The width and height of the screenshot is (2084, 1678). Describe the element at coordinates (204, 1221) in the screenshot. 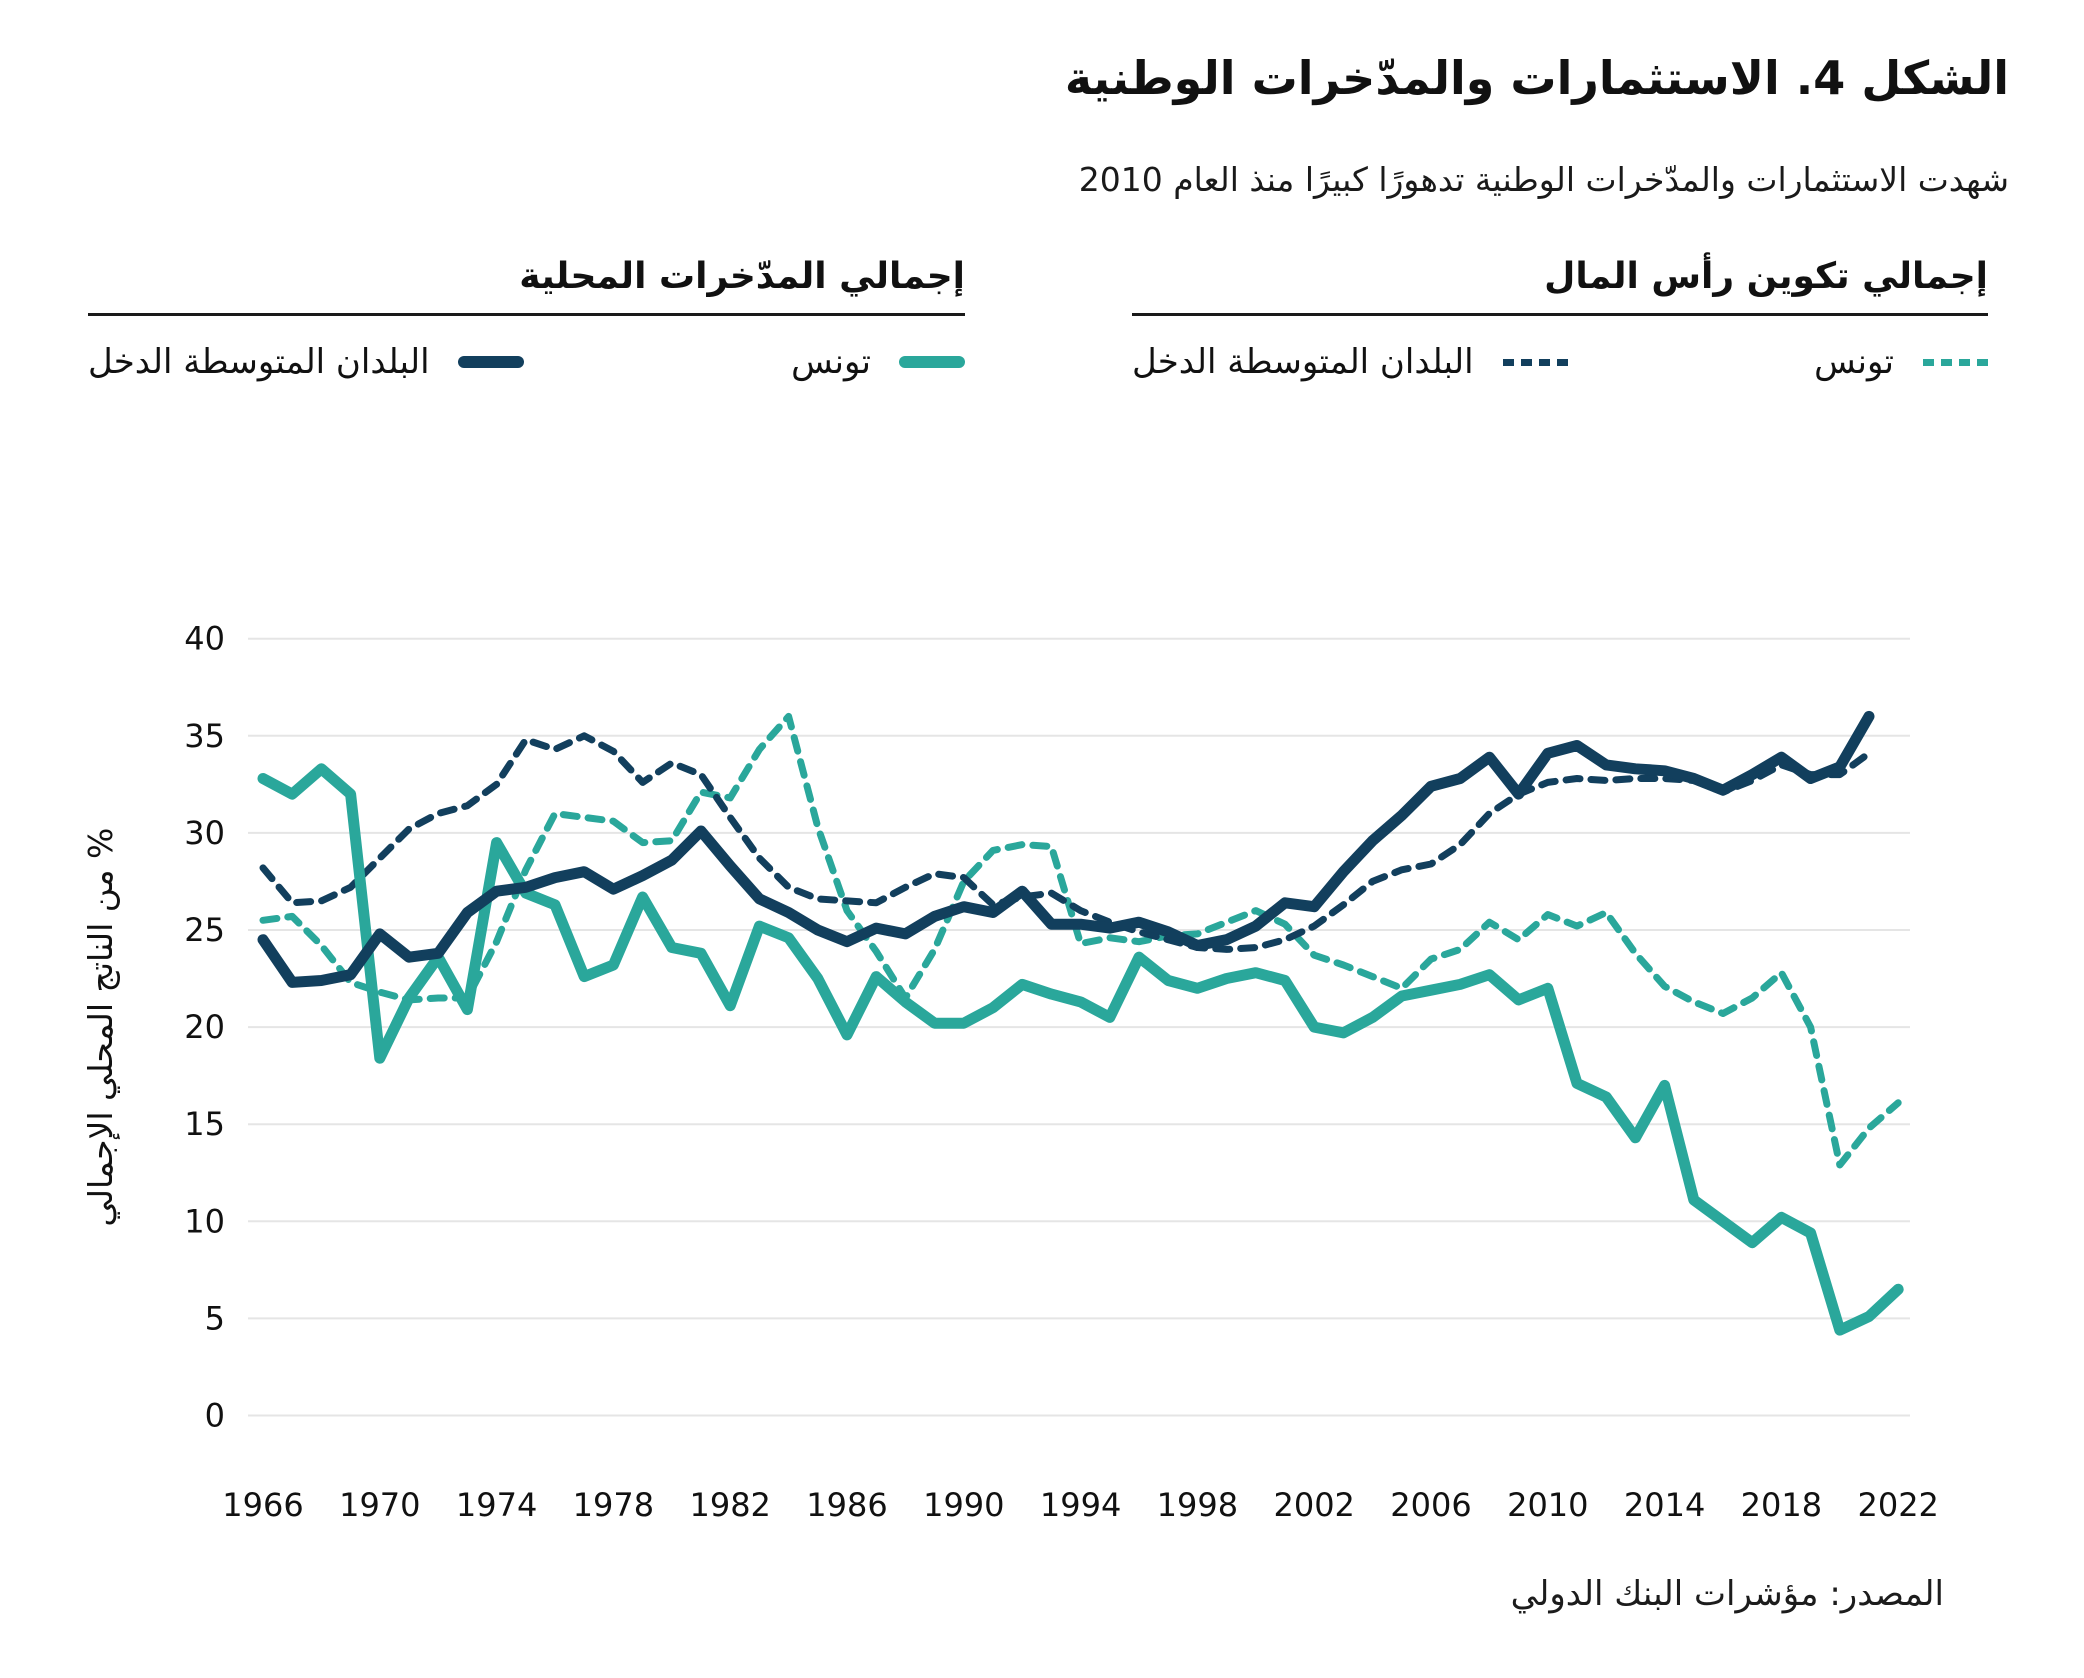

I see `y-tick-label-10: 10` at that location.